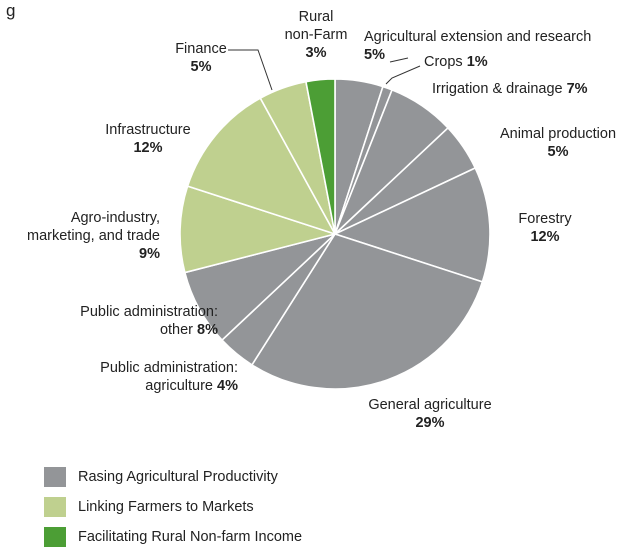 This screenshot has width=632, height=555. Describe the element at coordinates (258, 229) in the screenshot. I see `pie-slice-agro-industry-marketing-and-trade` at that location.